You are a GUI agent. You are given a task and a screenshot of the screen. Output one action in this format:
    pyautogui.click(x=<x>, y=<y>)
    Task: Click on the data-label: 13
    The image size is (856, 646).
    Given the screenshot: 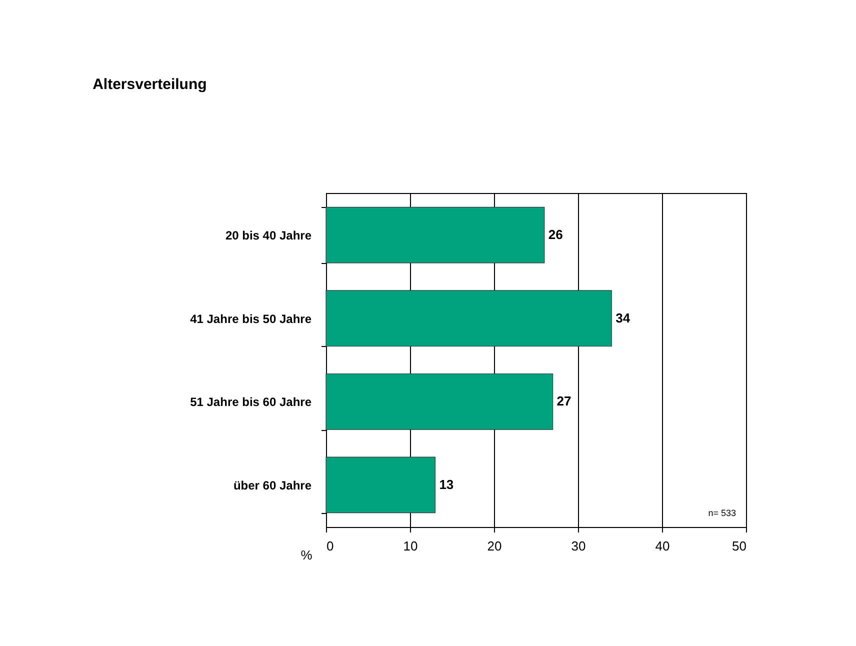 What is the action you would take?
    pyautogui.click(x=446, y=484)
    